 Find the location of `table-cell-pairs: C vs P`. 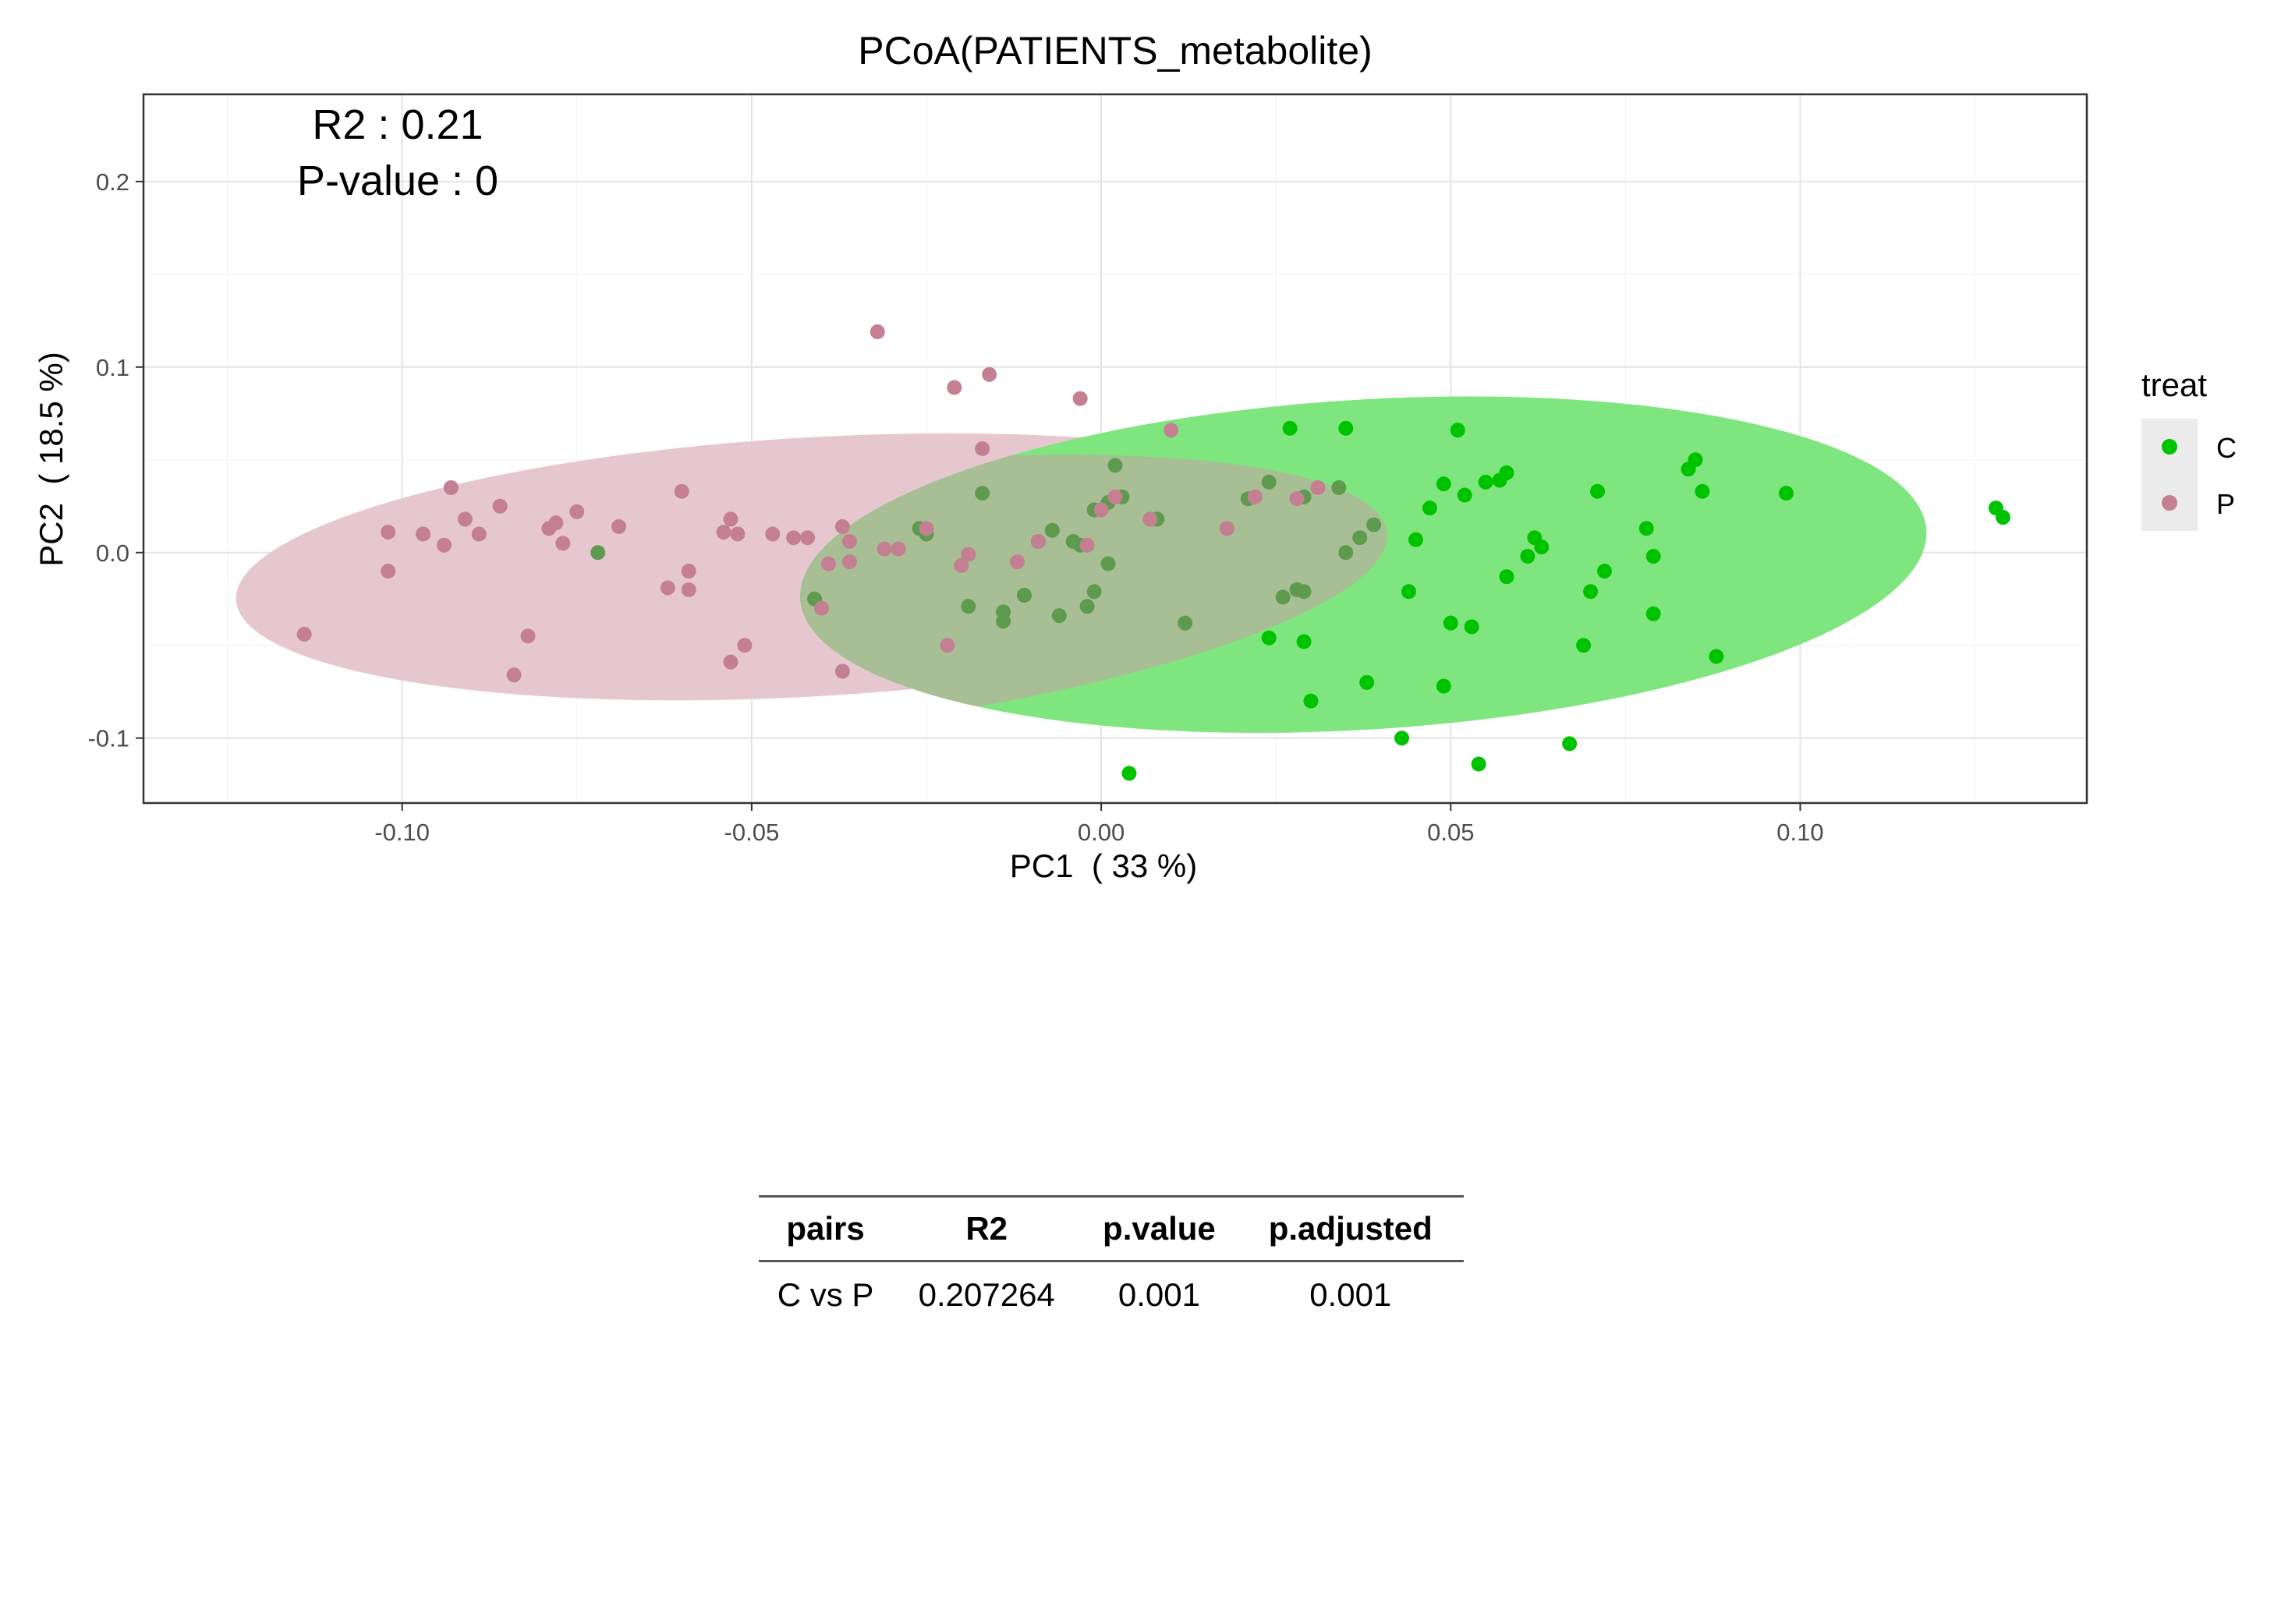

table-cell-pairs: C vs P is located at coordinates (826, 1294).